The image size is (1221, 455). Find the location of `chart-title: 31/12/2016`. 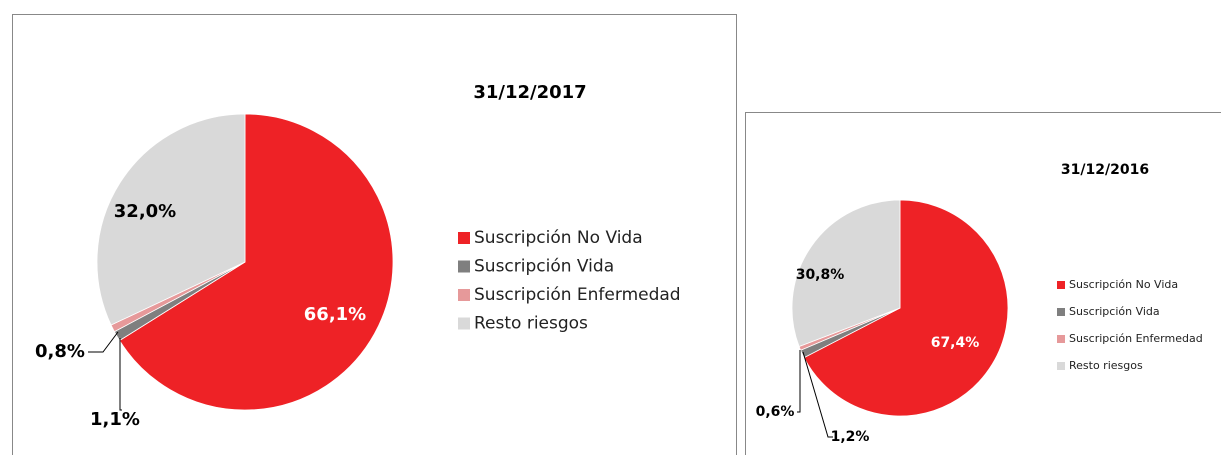

chart-title: 31/12/2016 is located at coordinates (1105, 170).